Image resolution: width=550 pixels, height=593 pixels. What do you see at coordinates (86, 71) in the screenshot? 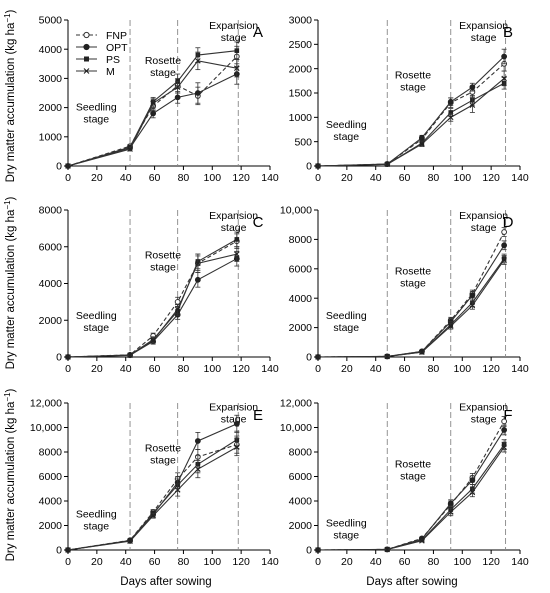
I see `legend-marker-m` at bounding box center [86, 71].